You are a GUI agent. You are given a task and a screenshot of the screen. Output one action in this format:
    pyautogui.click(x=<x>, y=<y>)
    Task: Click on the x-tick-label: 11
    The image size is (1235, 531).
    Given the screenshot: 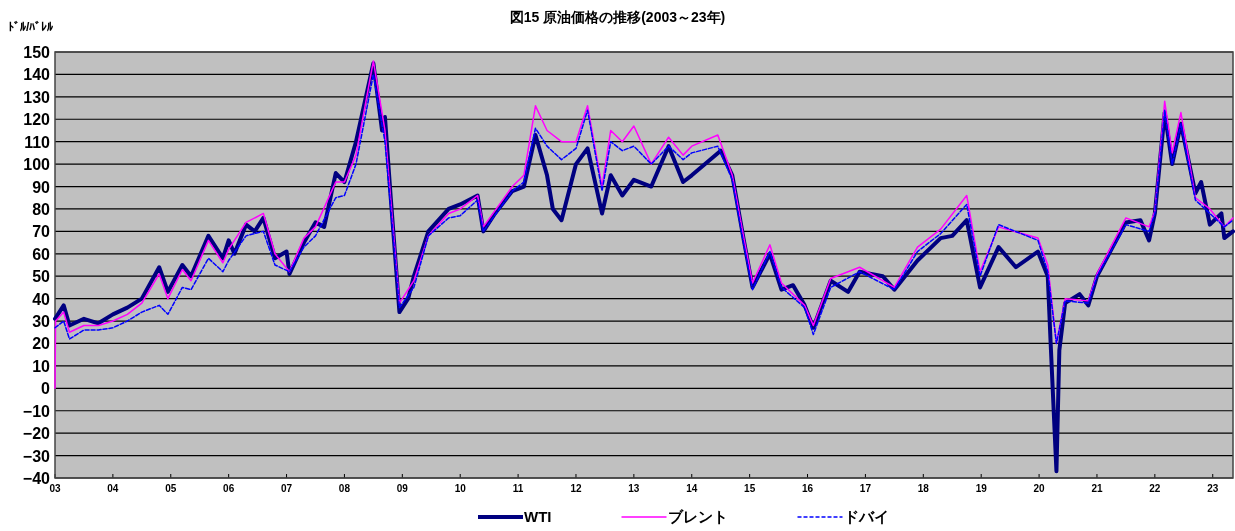 What is the action you would take?
    pyautogui.click(x=518, y=488)
    